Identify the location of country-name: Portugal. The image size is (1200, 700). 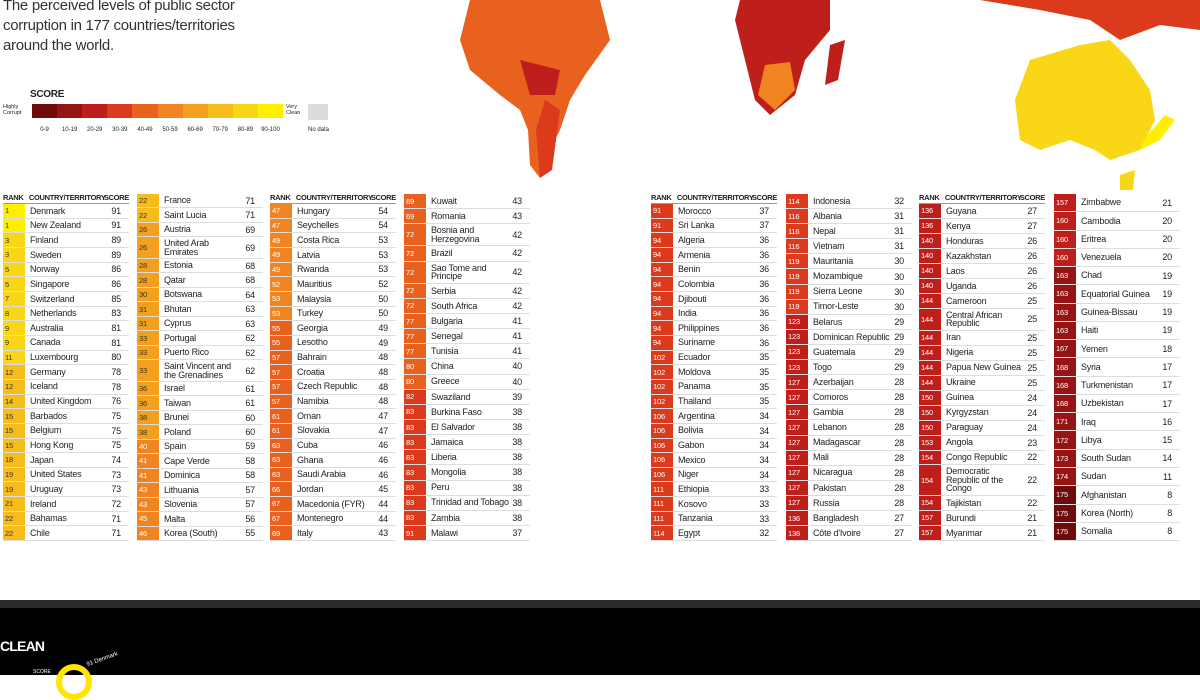
(180, 337).